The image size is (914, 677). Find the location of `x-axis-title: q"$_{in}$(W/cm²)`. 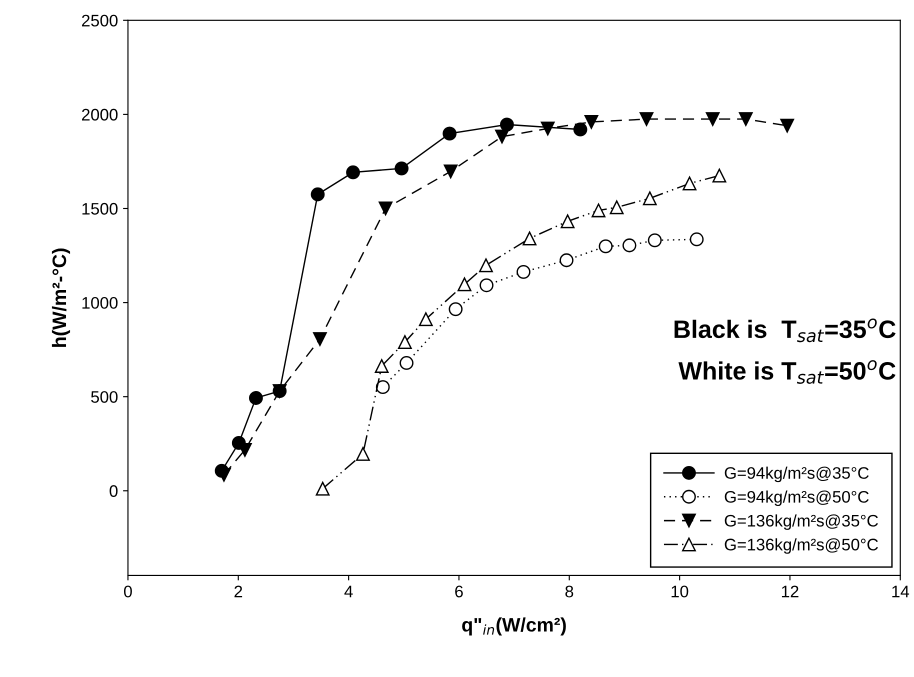

x-axis-title: q"$_{in}$(W/cm²) is located at coordinates (514, 626).